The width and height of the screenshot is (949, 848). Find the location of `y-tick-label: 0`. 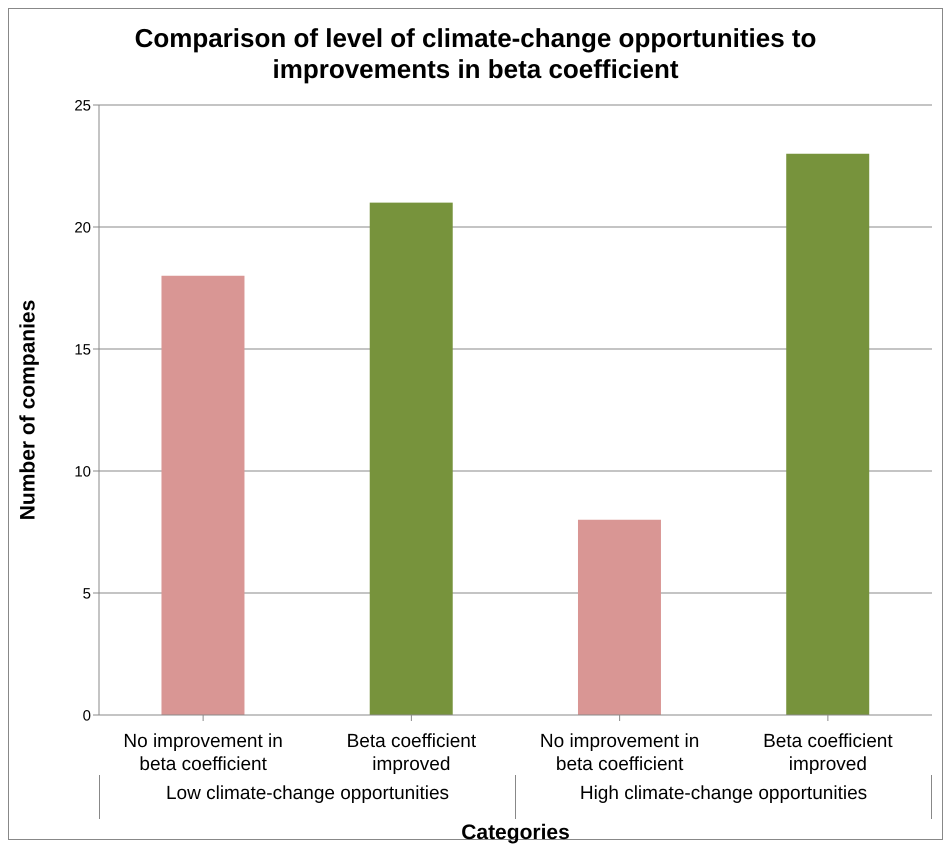

y-tick-label: 0 is located at coordinates (86, 715).